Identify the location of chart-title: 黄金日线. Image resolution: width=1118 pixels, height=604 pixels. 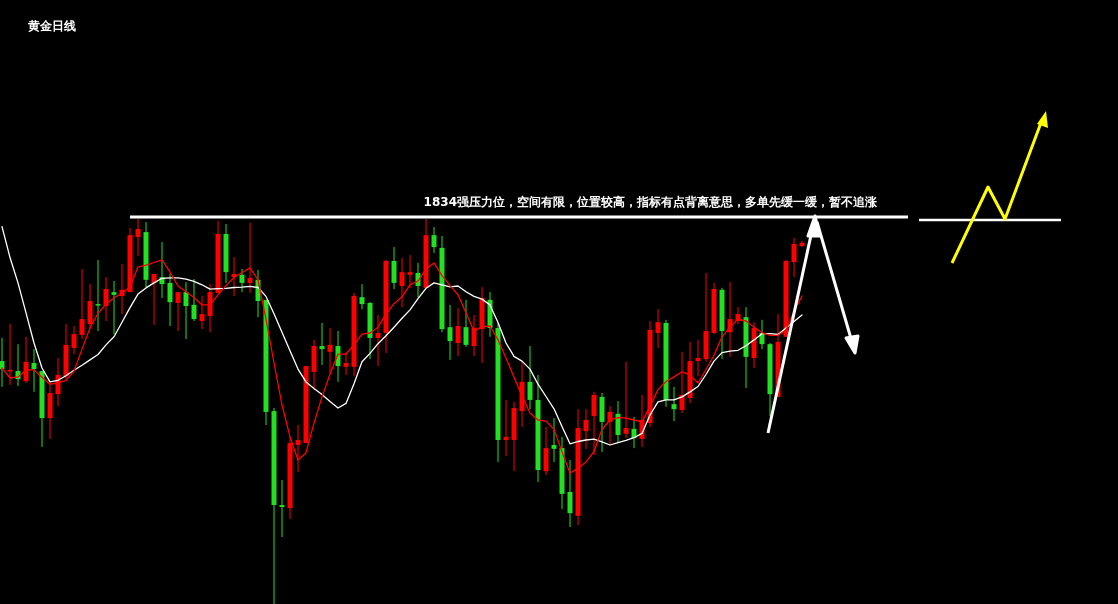
(51, 26).